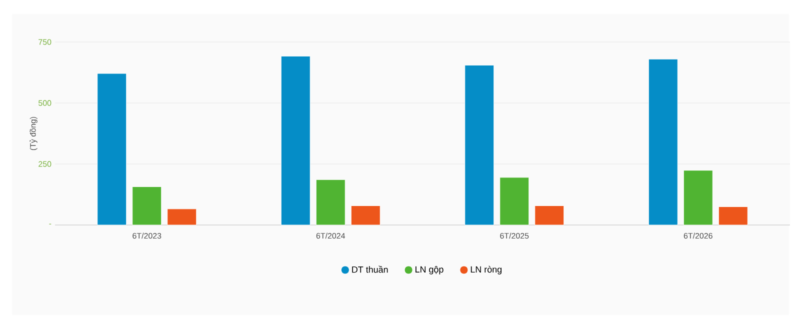 The image size is (801, 329). What do you see at coordinates (486, 270) in the screenshot?
I see `legend-label: LN ròng` at bounding box center [486, 270].